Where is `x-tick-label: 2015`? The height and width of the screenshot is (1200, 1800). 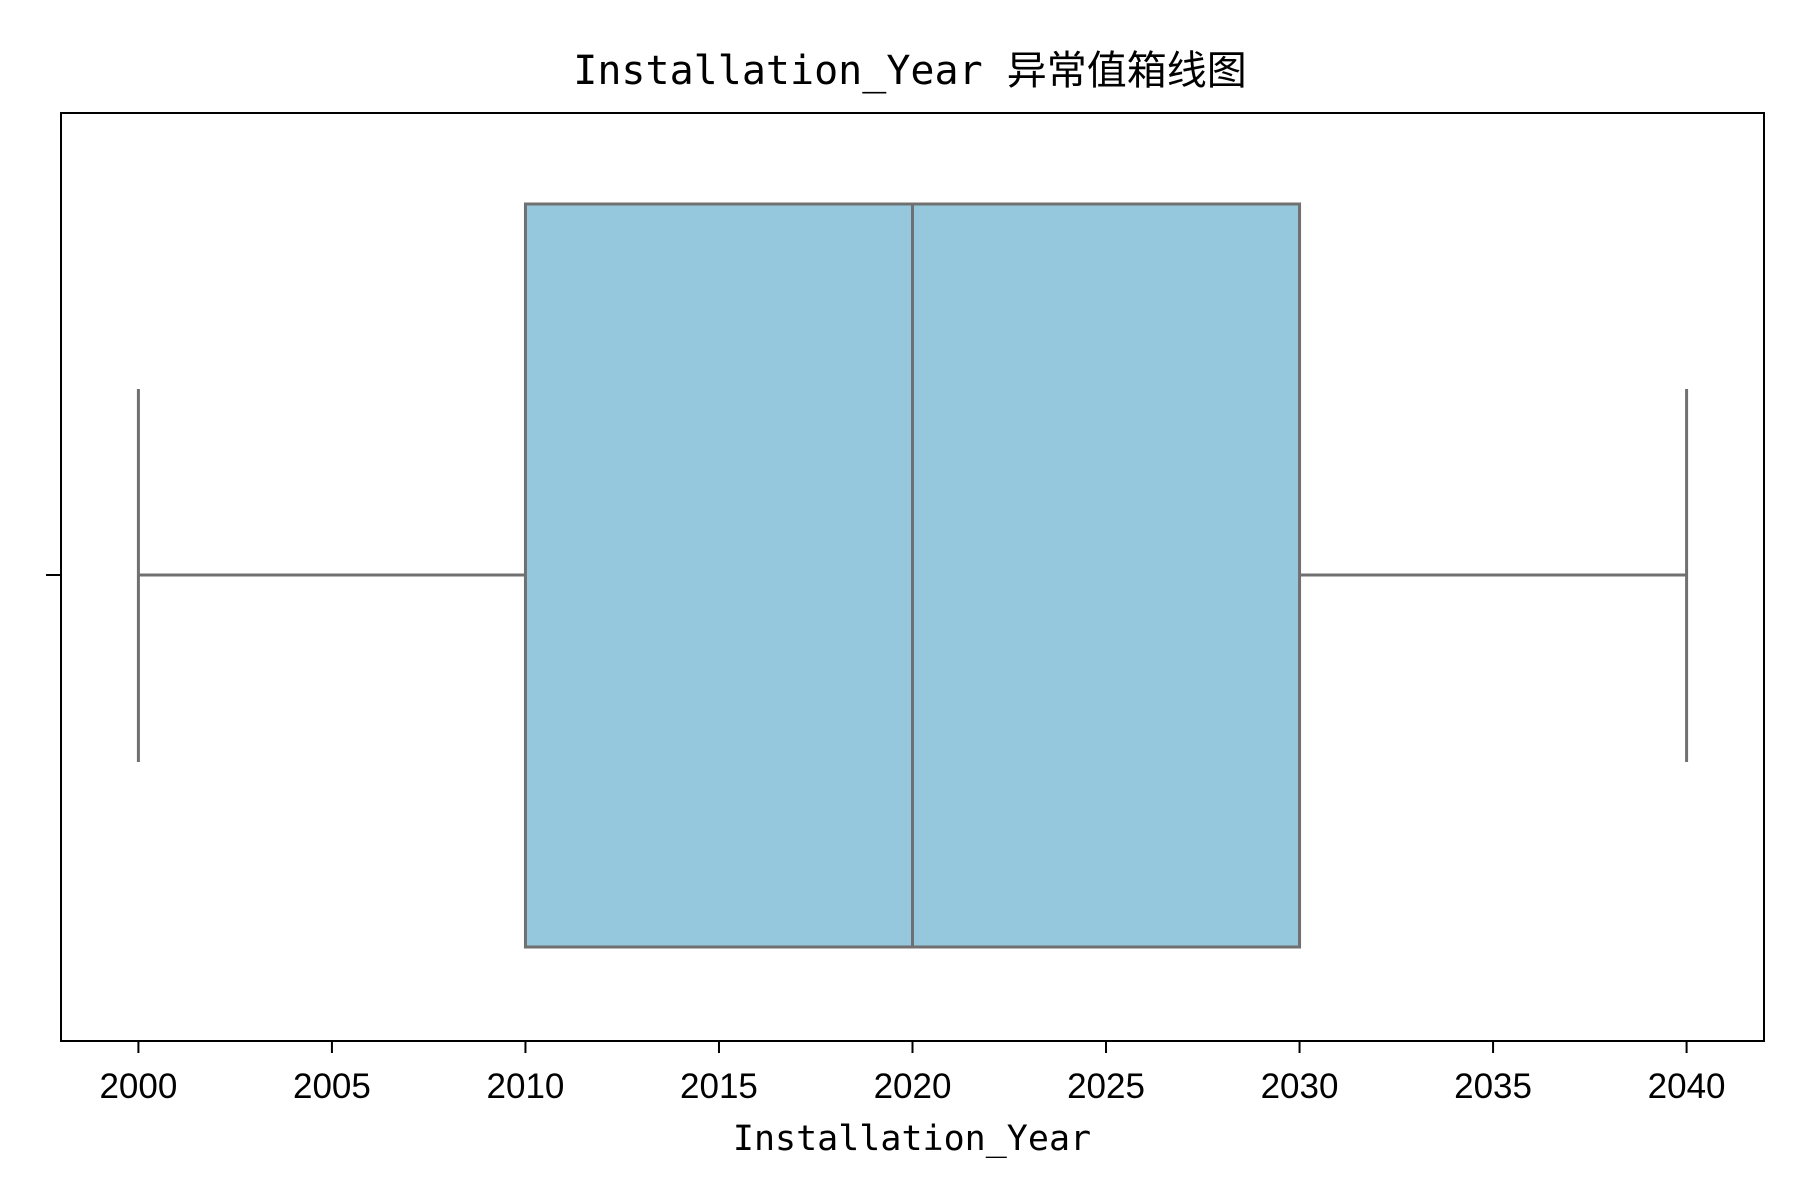 x-tick-label: 2015 is located at coordinates (719, 1086).